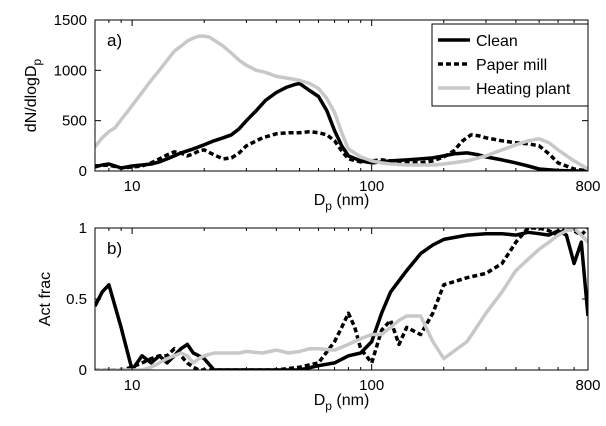 The width and height of the screenshot is (606, 426). Describe the element at coordinates (523, 89) in the screenshot. I see `legend-label-heating-plant: Heating plant` at that location.